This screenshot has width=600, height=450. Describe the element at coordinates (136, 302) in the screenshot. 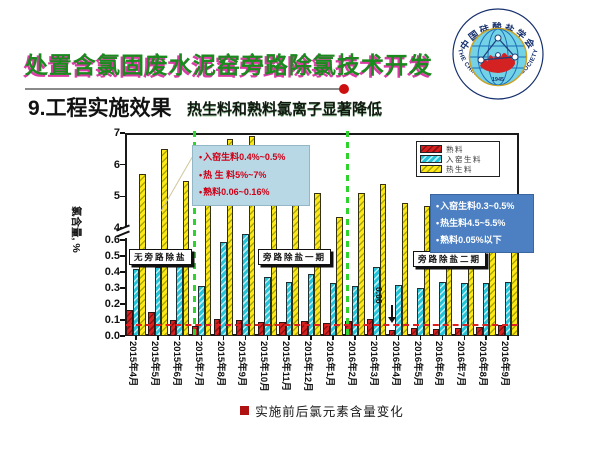

I see `bar-入窑生料-2015年4月` at that location.